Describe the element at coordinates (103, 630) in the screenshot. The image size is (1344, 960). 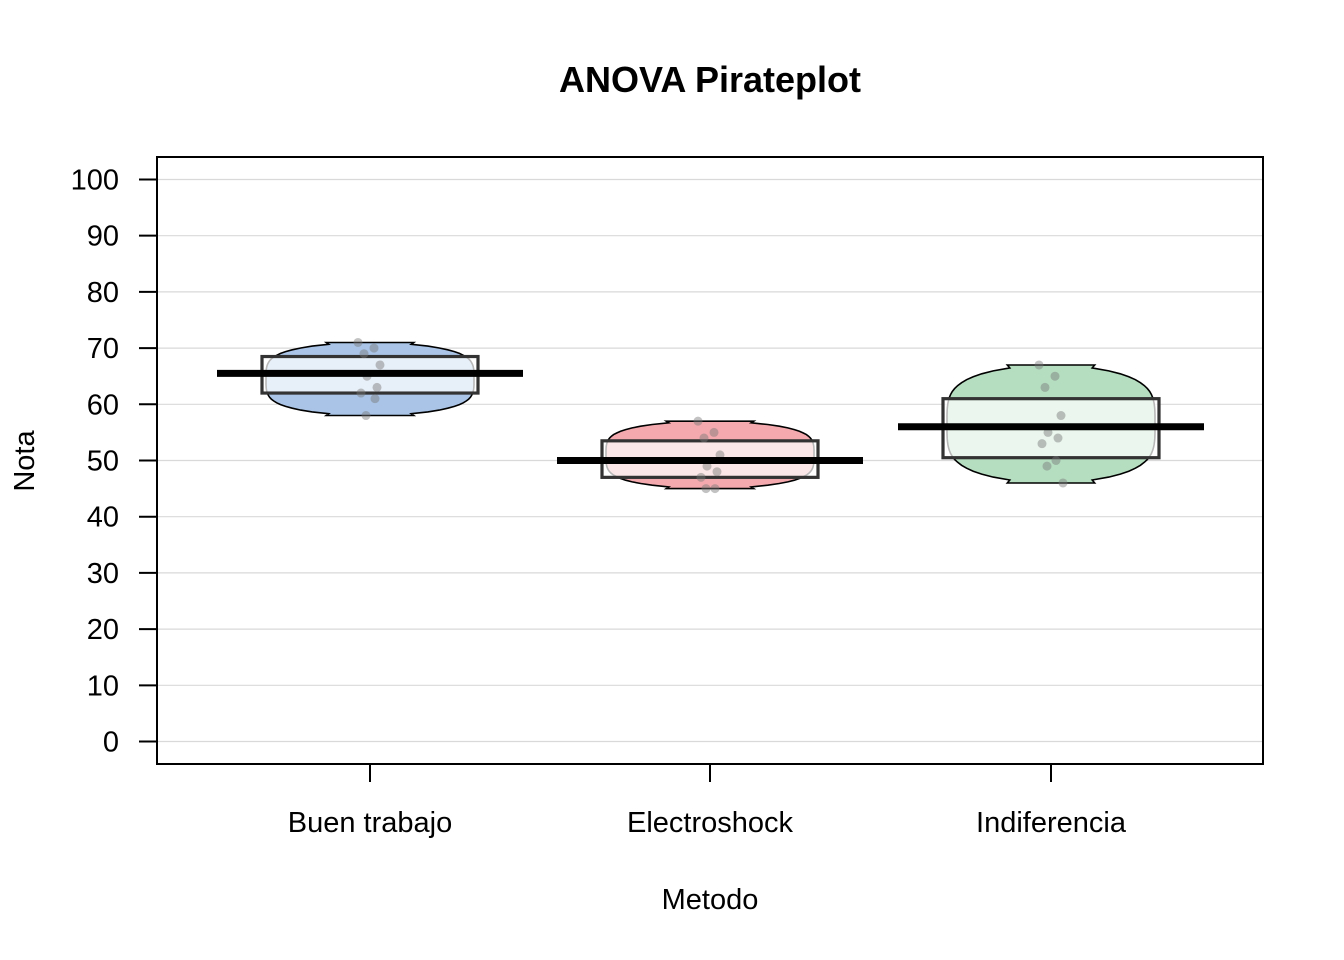
I see `y-tick-label: 20` at that location.